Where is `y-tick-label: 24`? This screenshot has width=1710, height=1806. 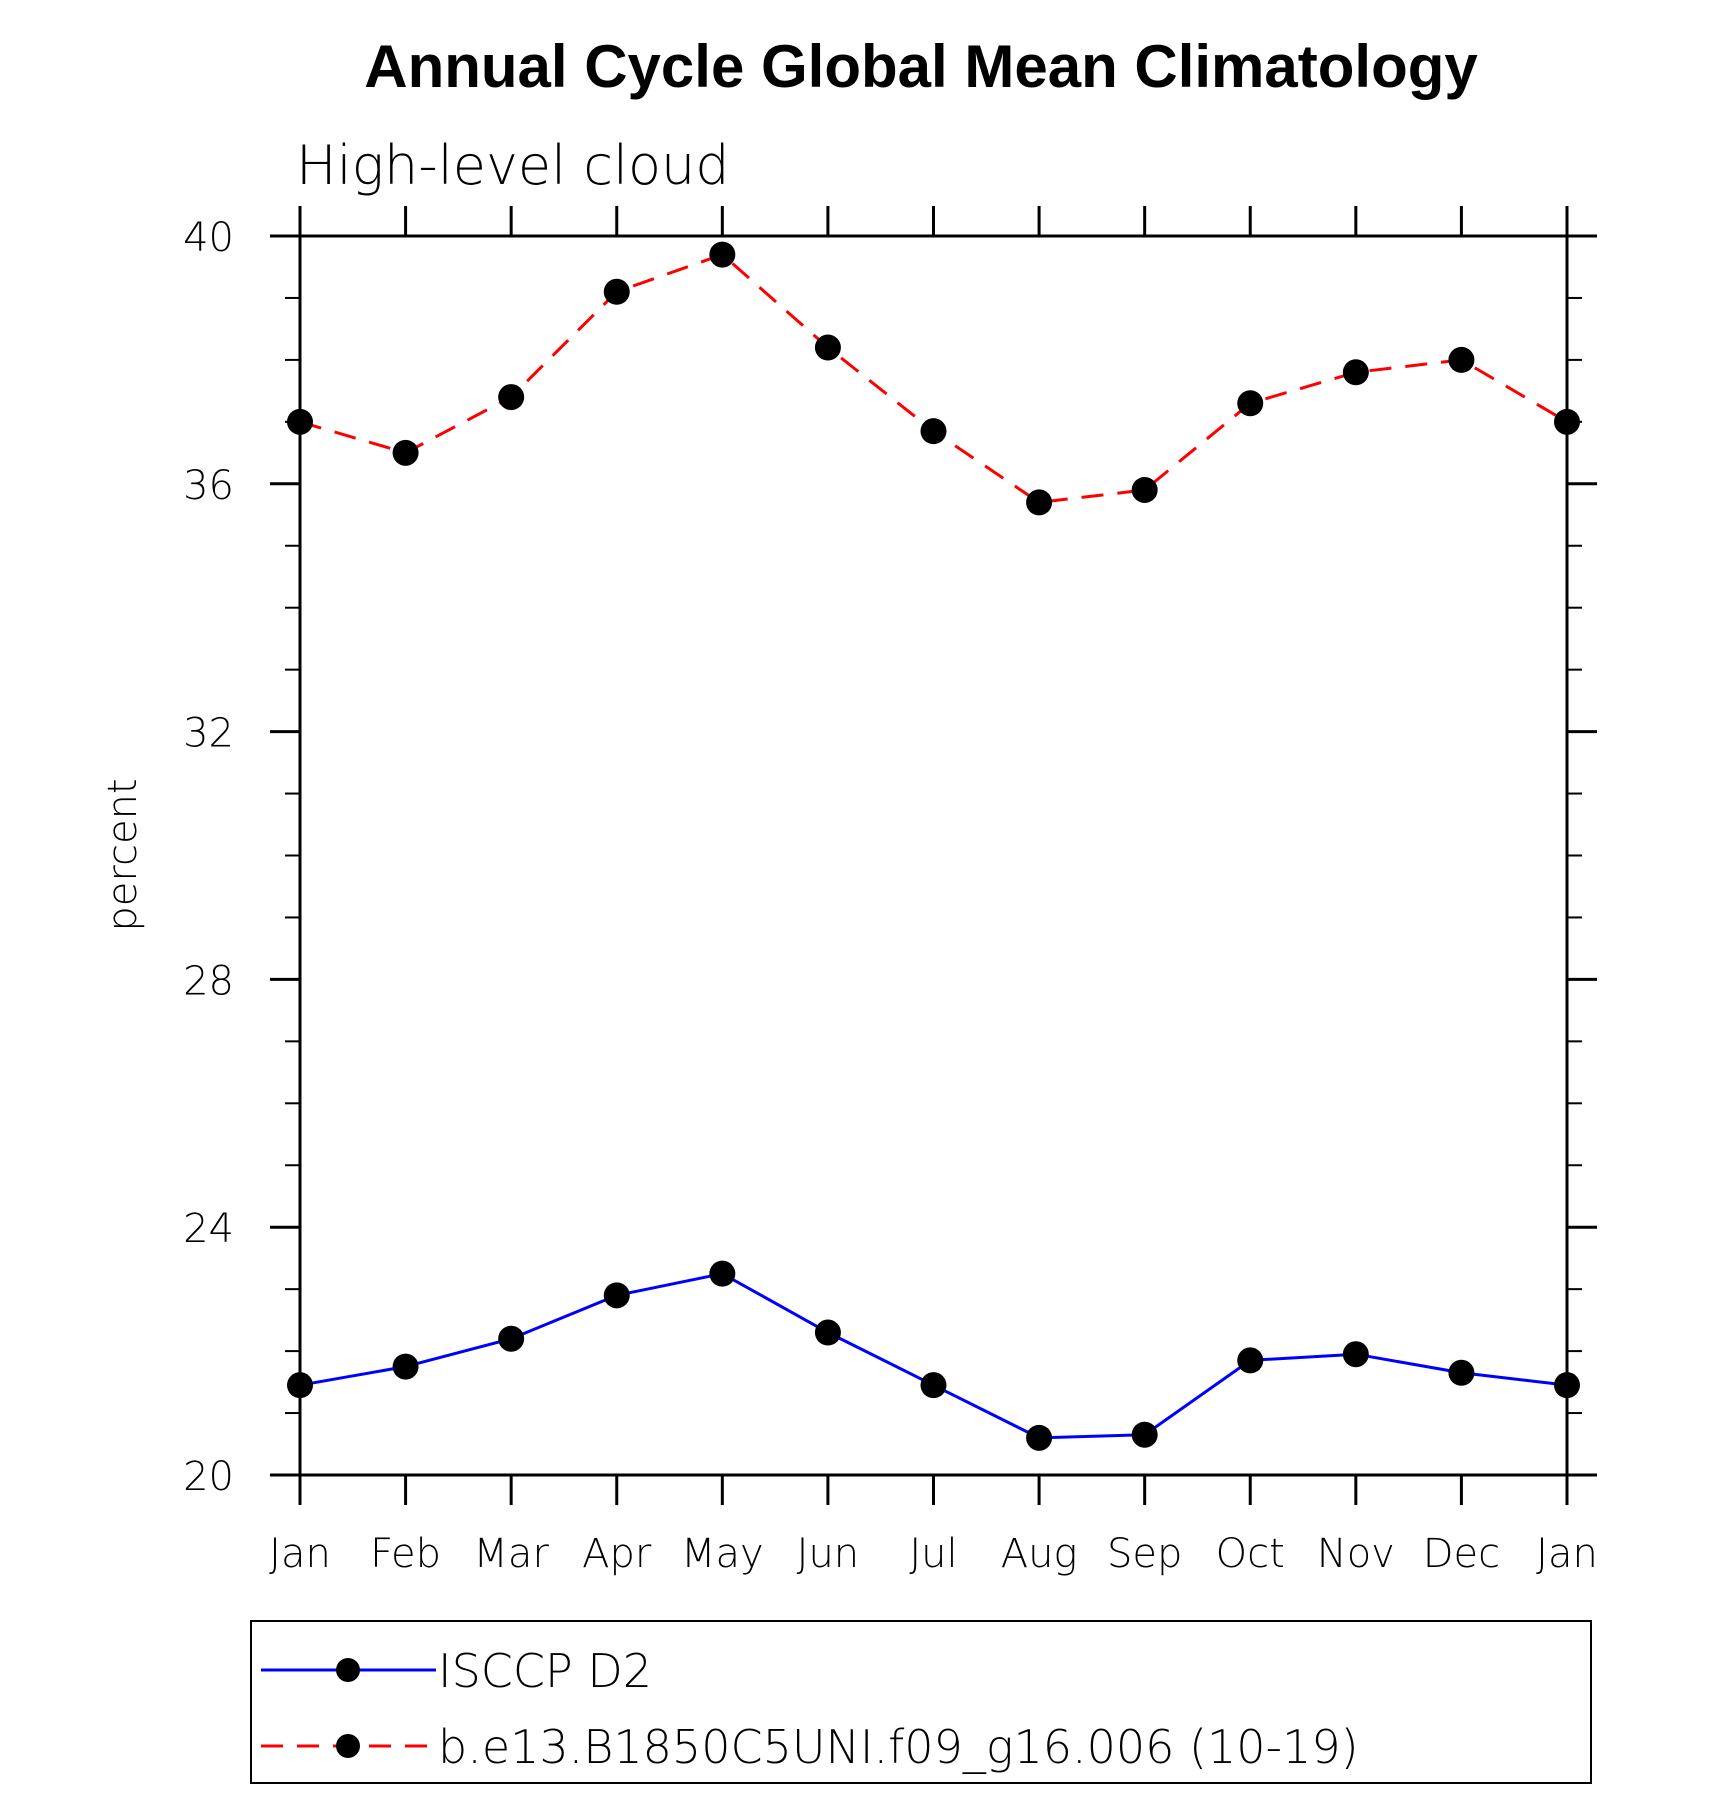 y-tick-label: 24 is located at coordinates (208, 1229).